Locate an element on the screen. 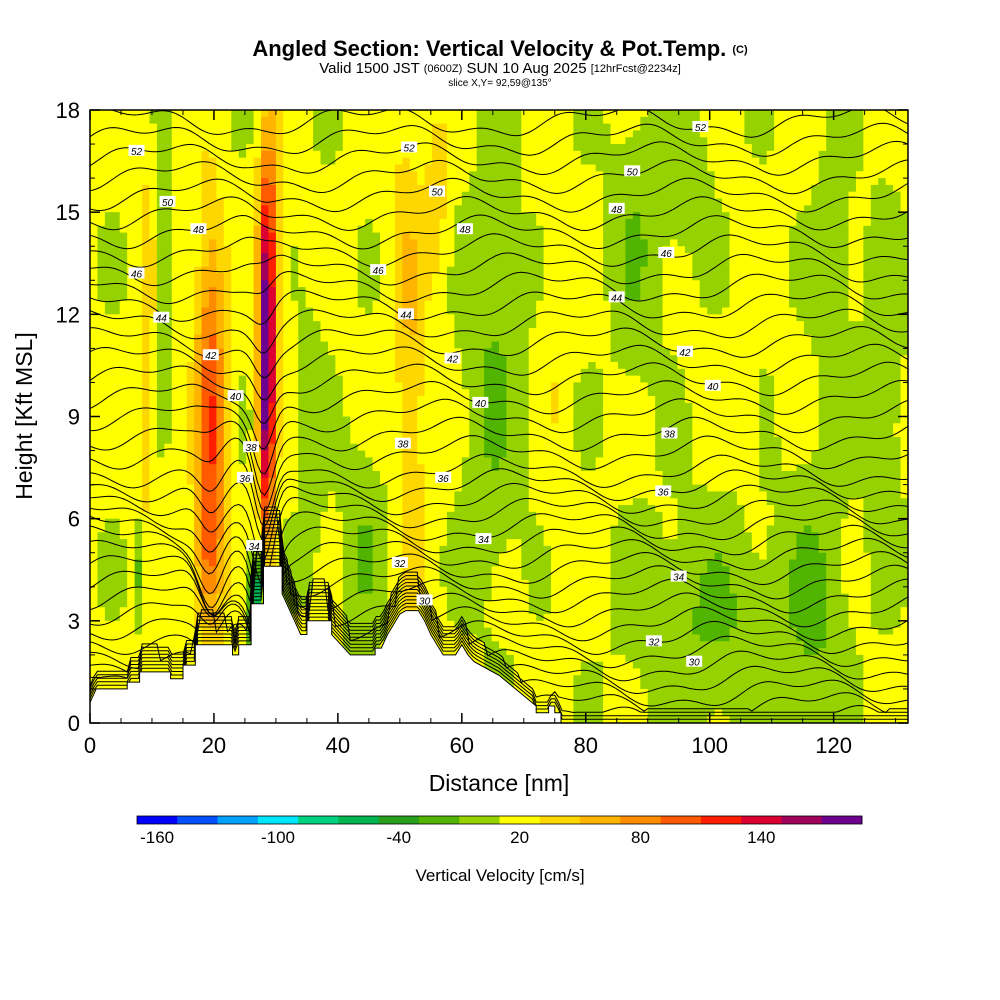 The width and height of the screenshot is (1000, 1000). colorbar-label: Vertical Velocity [cm/s] is located at coordinates (499, 875).